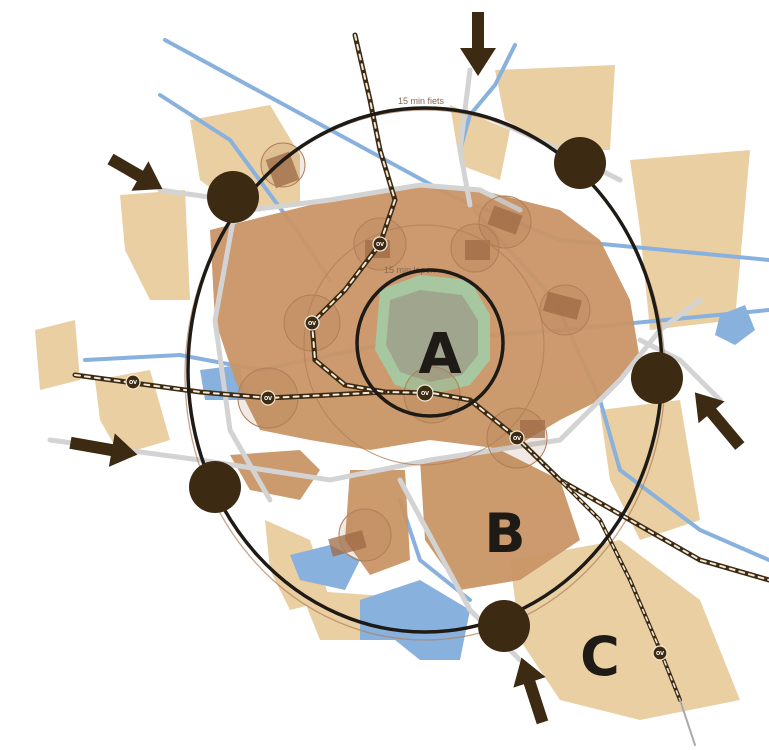 The height and width of the screenshot is (750, 769). Describe the element at coordinates (410, 270) in the screenshot. I see `walk-ring-label: 15 min lopen` at that location.